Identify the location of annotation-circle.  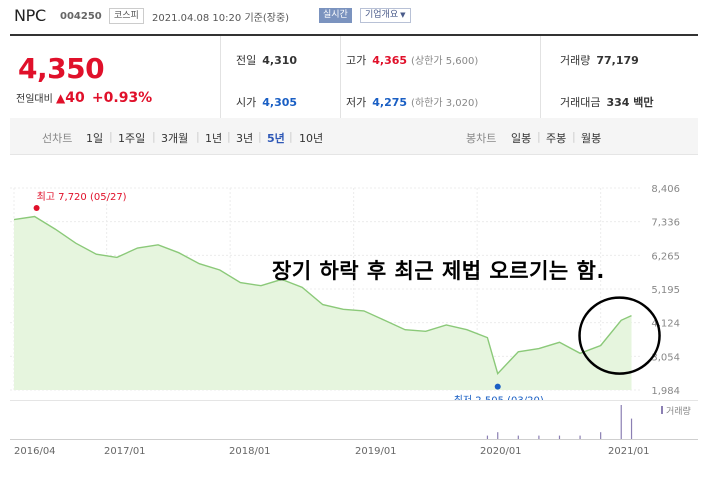
(619, 335).